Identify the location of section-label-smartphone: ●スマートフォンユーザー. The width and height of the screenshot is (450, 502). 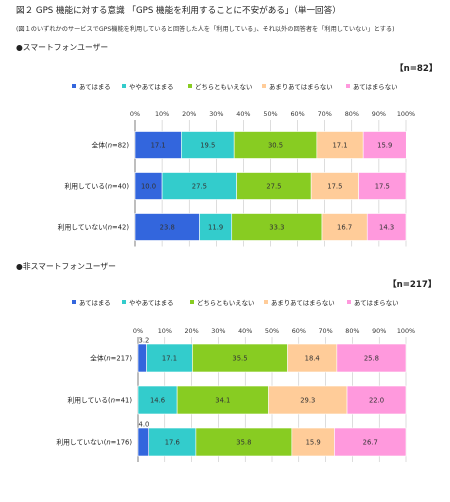
(62, 47).